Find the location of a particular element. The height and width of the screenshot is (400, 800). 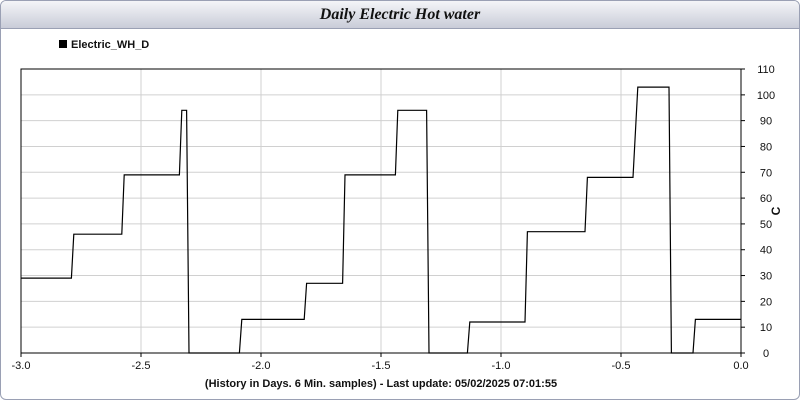

y-tick-label: 10 is located at coordinates (766, 328).